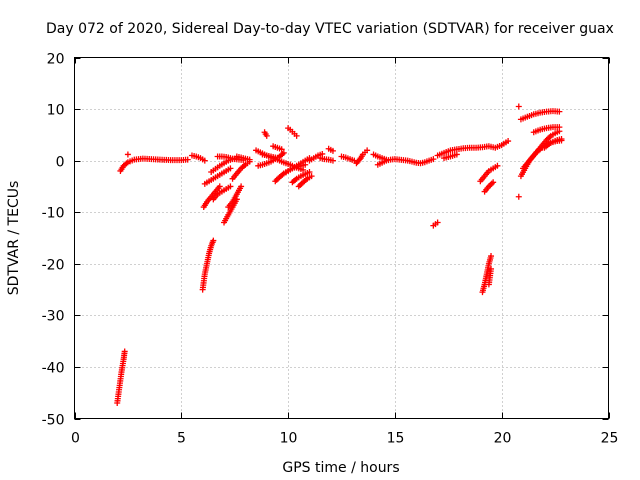 This screenshot has height=480, width=640. I want to click on x-tick-label: 0, so click(75, 439).